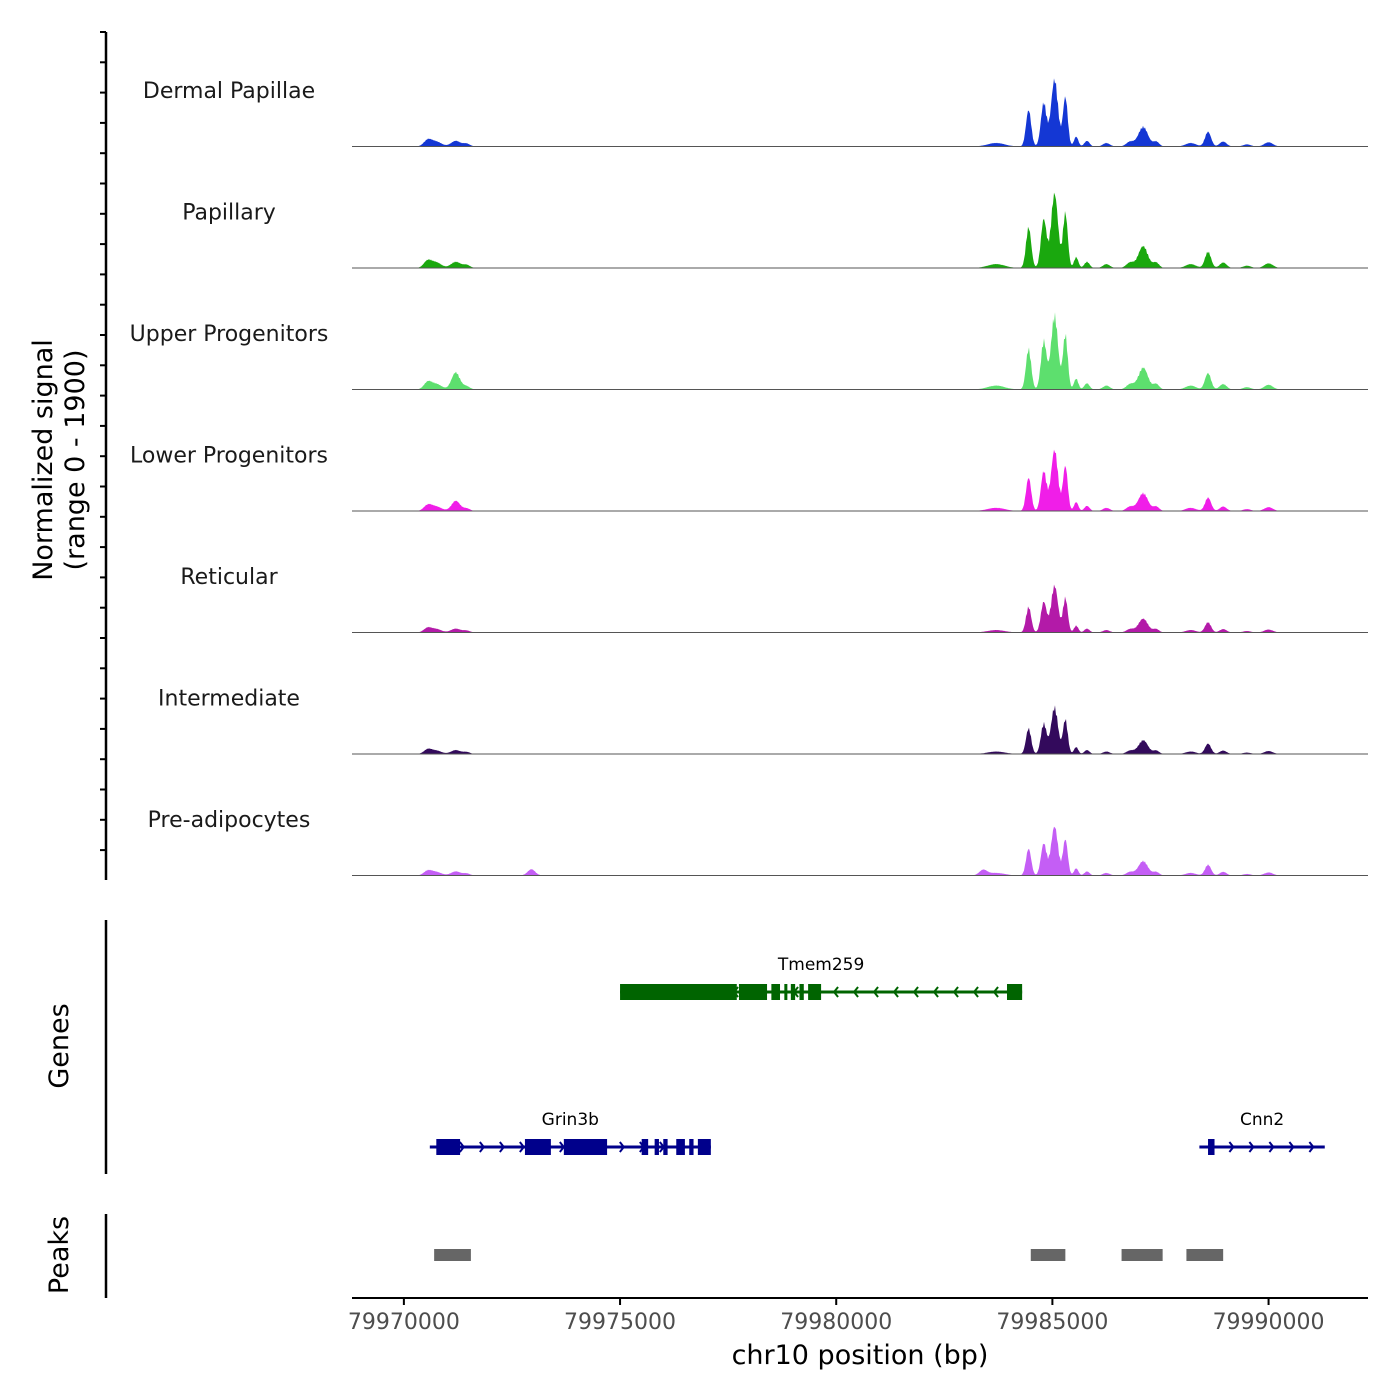 The image size is (1400, 1400). I want to click on coverage-track: Upper Progenitors, so click(749, 351).